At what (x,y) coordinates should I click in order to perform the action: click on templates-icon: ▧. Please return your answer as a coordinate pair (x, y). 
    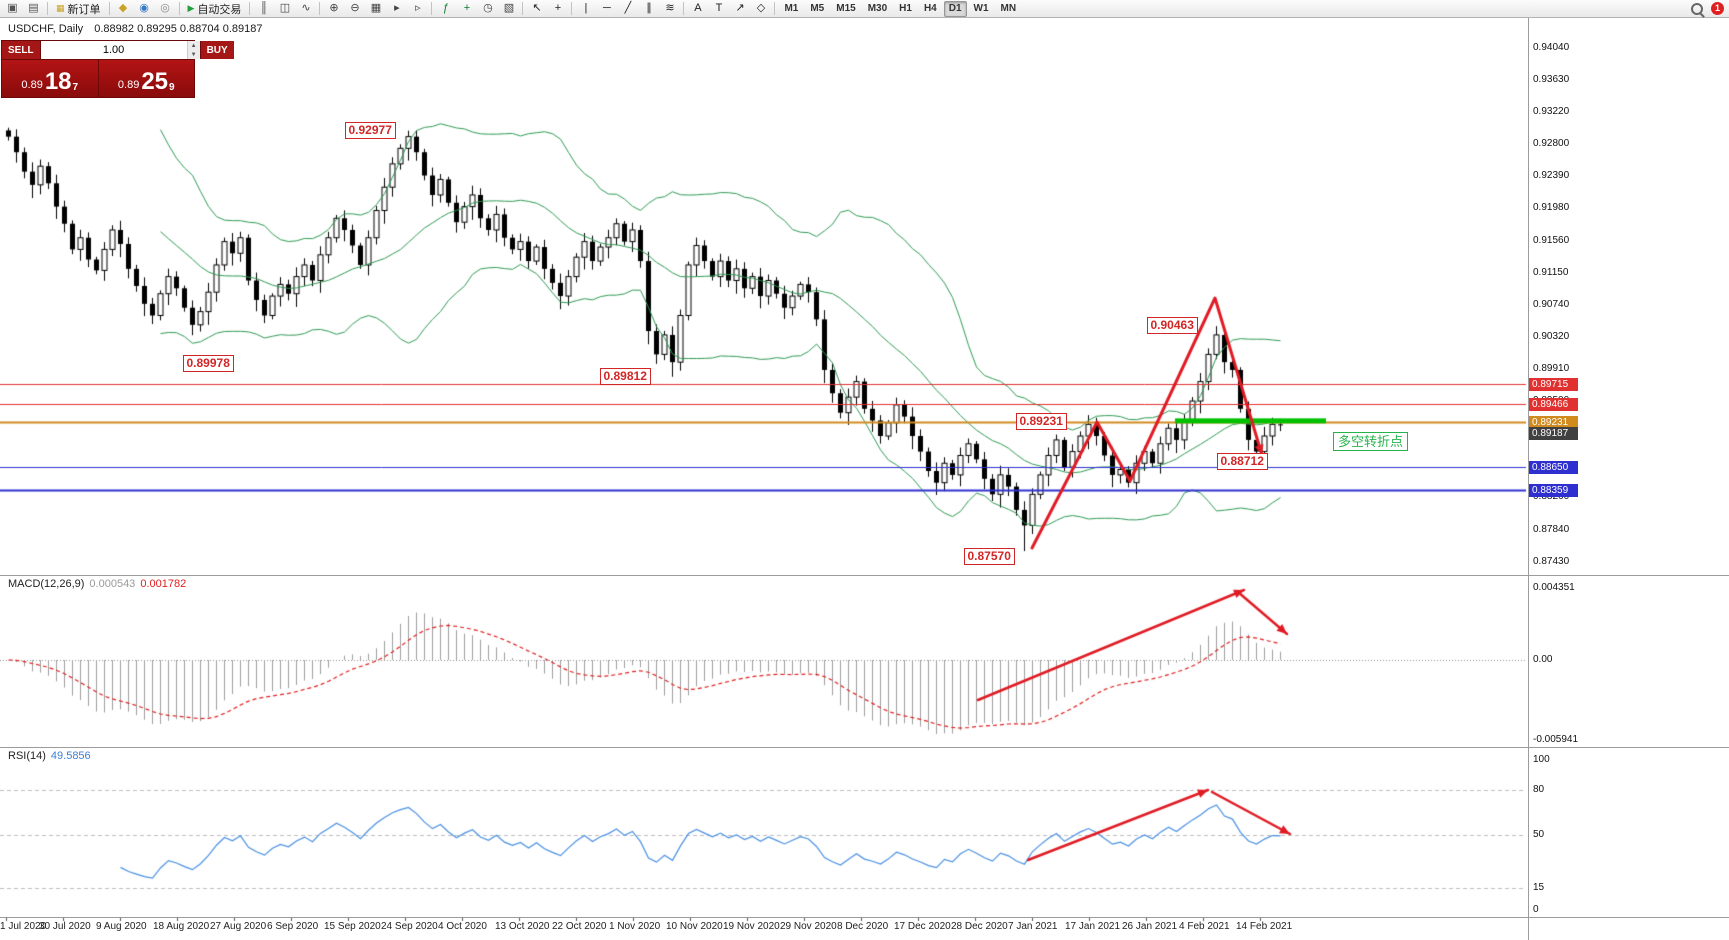
    Looking at the image, I should click on (509, 8).